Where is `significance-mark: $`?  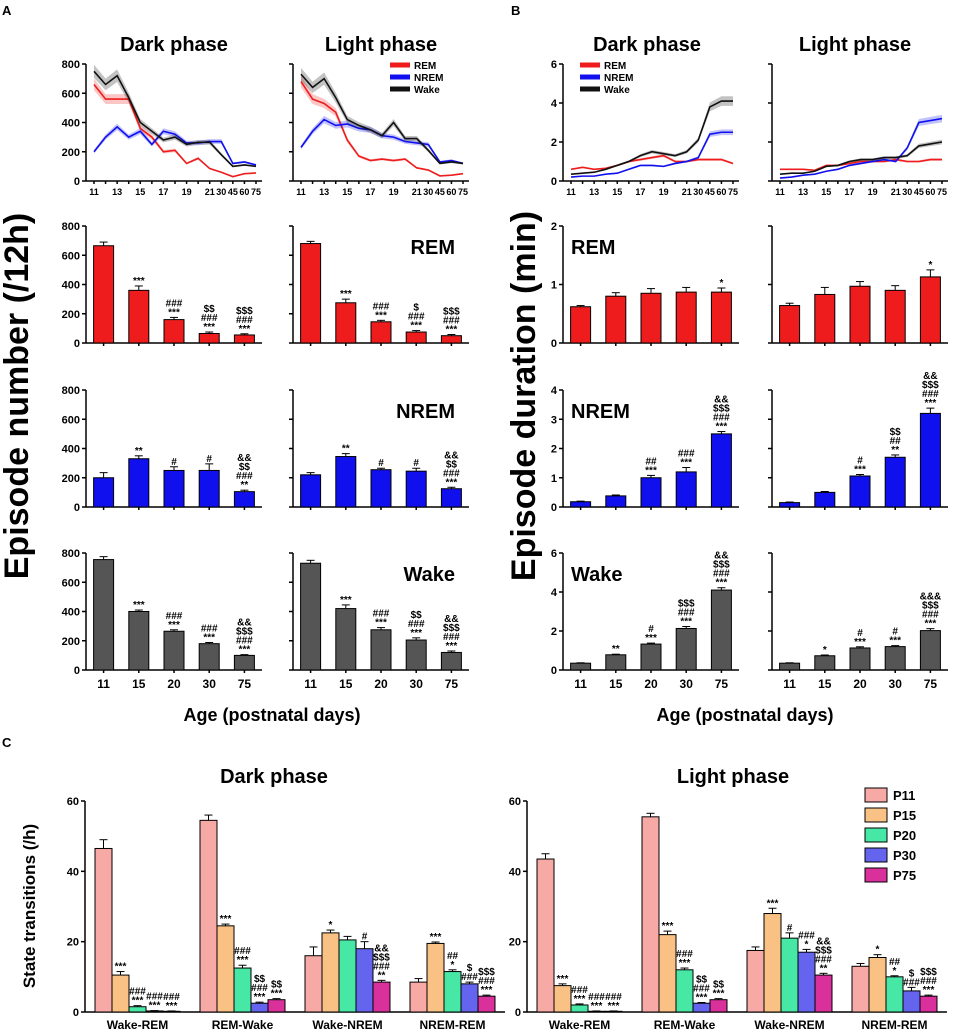 significance-mark: $ is located at coordinates (912, 973).